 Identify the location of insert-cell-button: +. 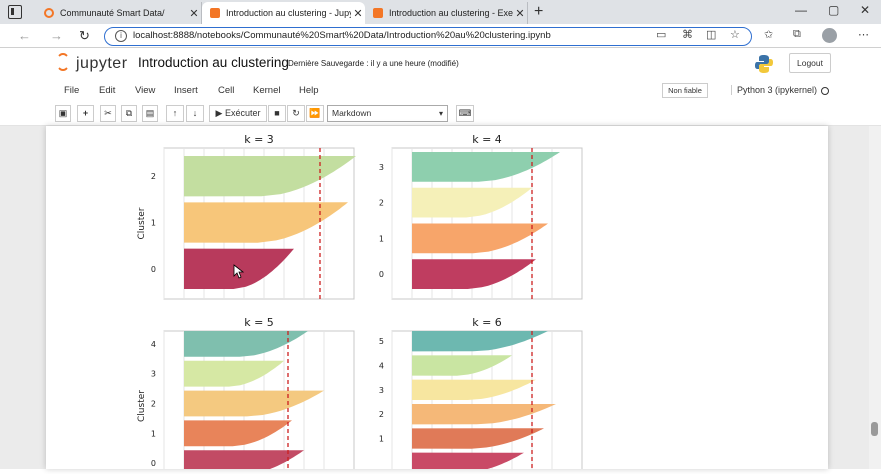
(85, 113).